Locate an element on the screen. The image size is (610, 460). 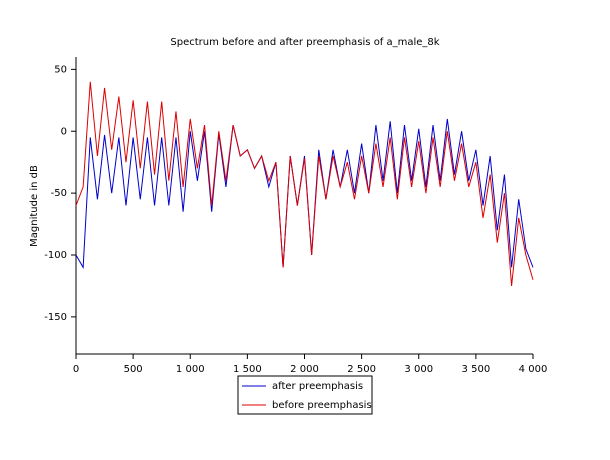
legend-label: before preemphasis is located at coordinates (322, 405).